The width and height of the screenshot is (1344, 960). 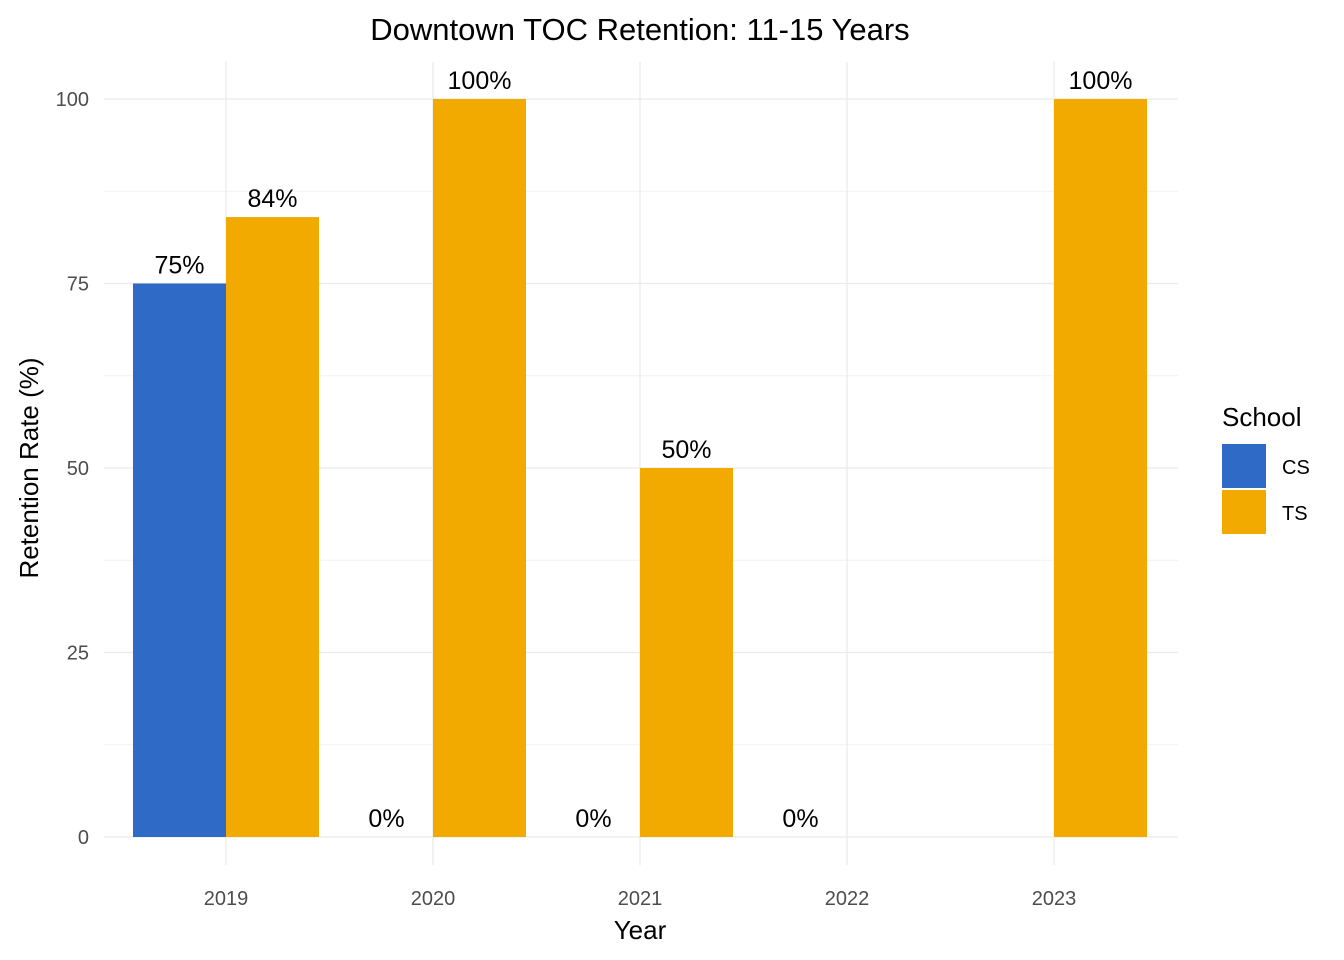 I want to click on bar-ts-2023, so click(x=1100, y=468).